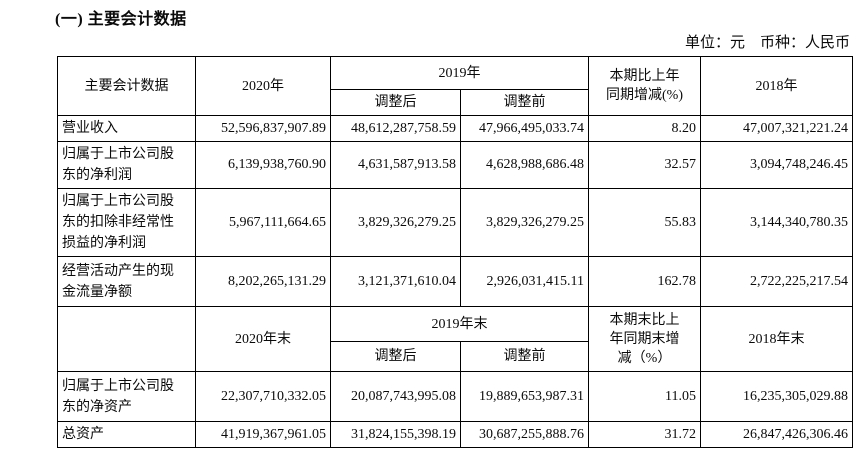  What do you see at coordinates (644, 281) in the screenshot?
I see `value-change: 162.78` at bounding box center [644, 281].